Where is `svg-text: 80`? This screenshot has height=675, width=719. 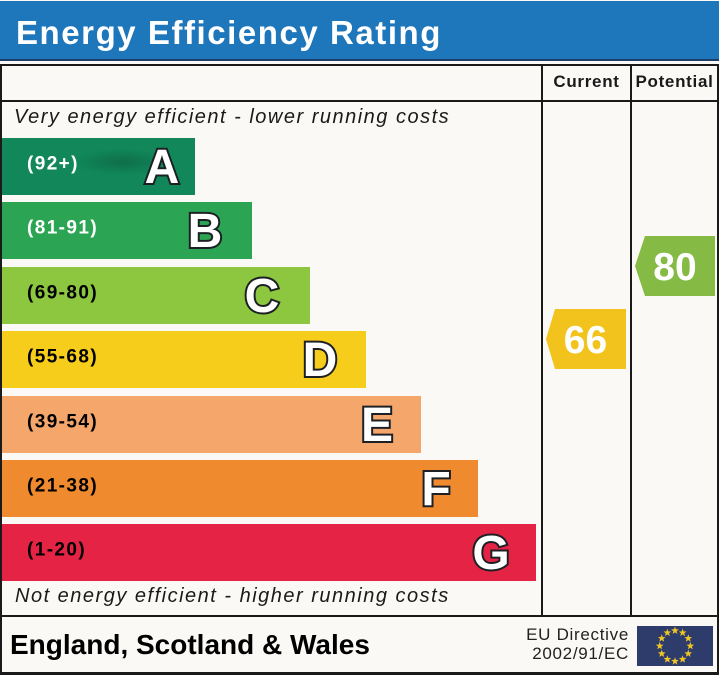 svg-text: 80 is located at coordinates (674, 267).